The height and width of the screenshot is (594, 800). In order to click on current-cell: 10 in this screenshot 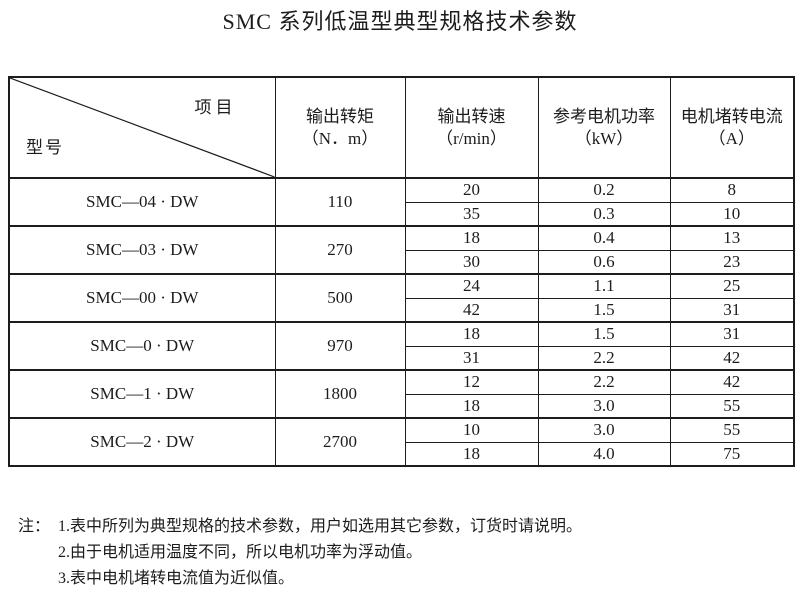, I will do `click(732, 214)`.